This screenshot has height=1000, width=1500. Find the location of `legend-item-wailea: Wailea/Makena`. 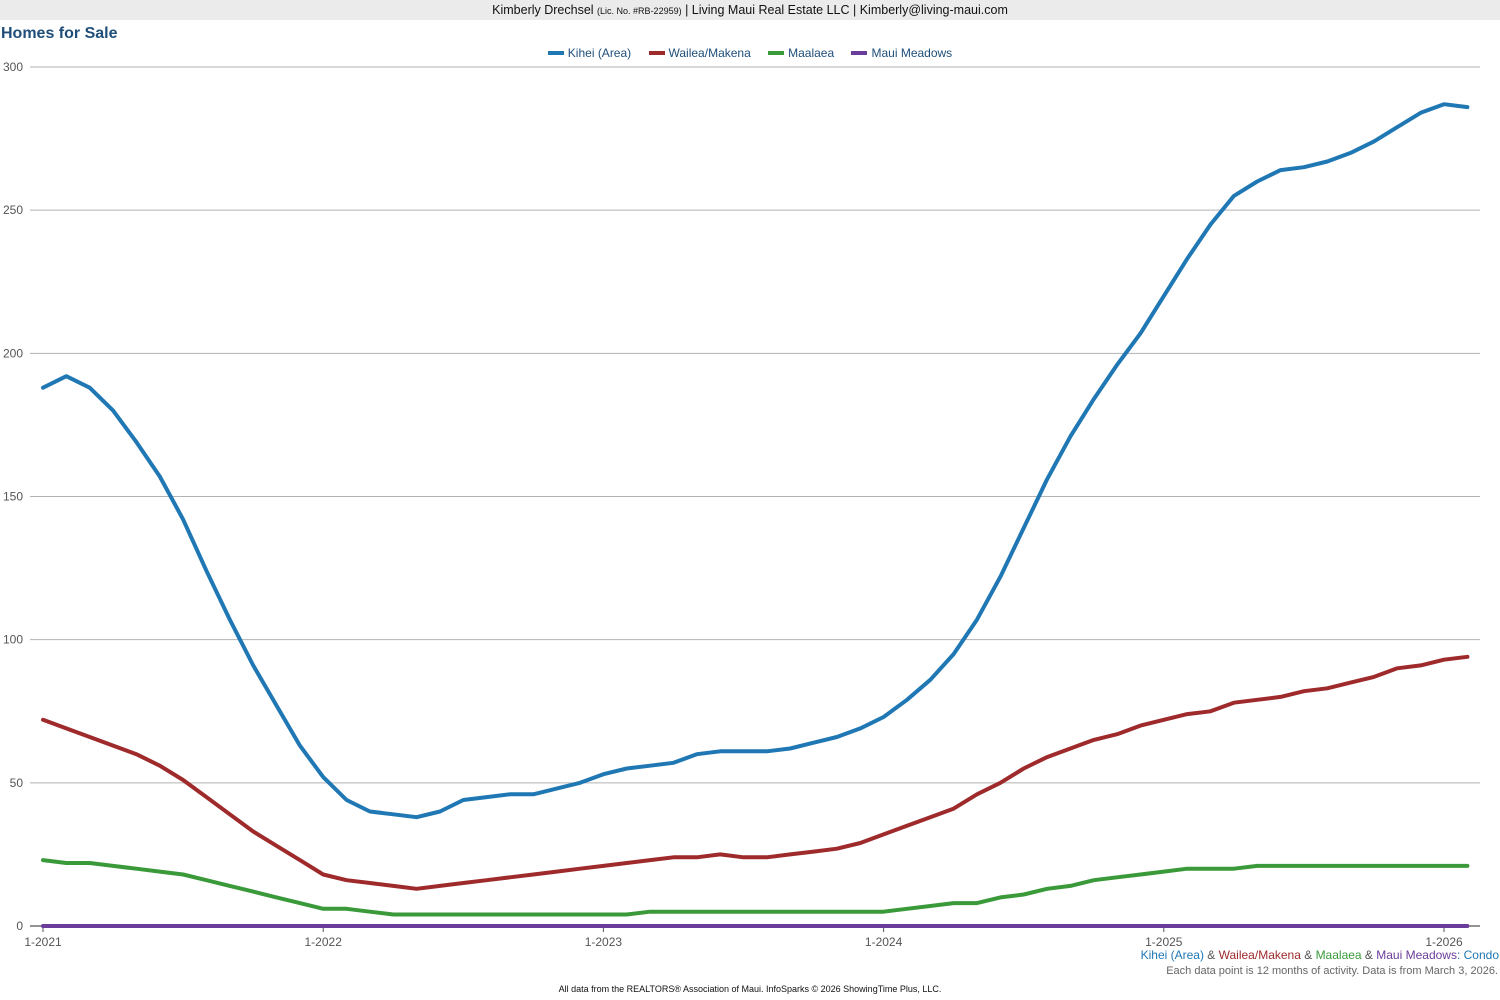

legend-item-wailea: Wailea/Makena is located at coordinates (699, 53).